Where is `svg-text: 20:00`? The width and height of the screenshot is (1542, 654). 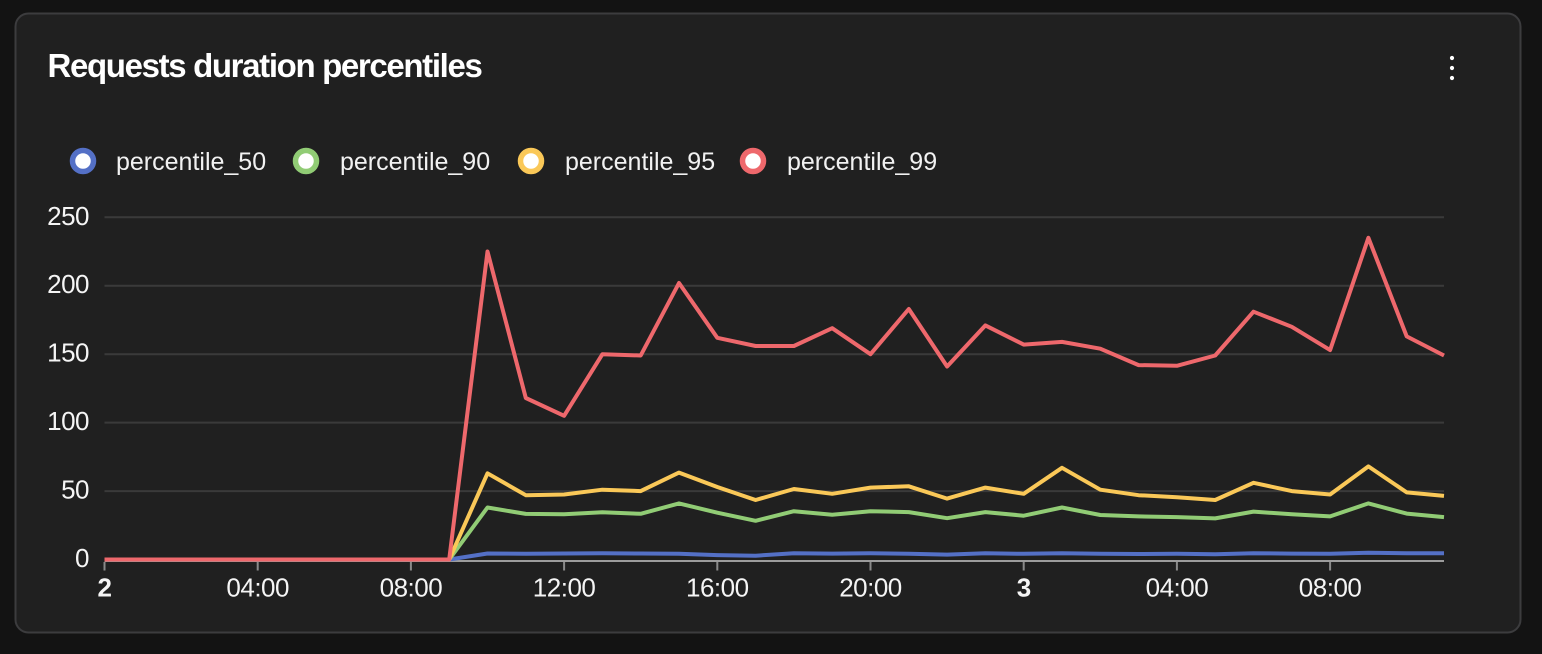 svg-text: 20:00 is located at coordinates (870, 588).